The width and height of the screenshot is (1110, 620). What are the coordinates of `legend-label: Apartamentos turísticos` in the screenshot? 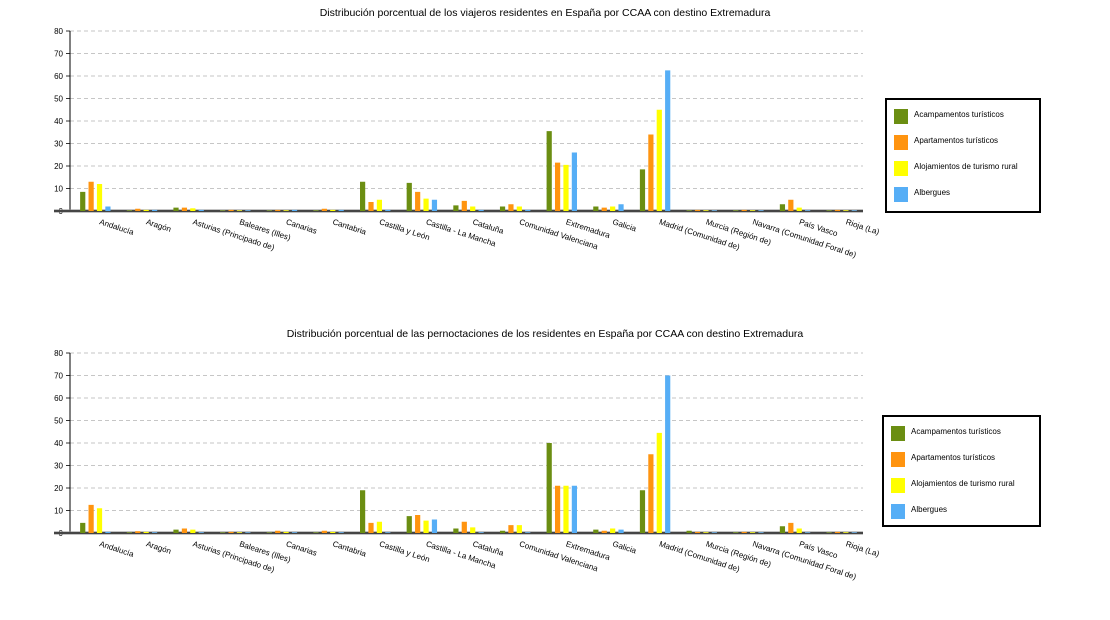 It's located at (953, 457).